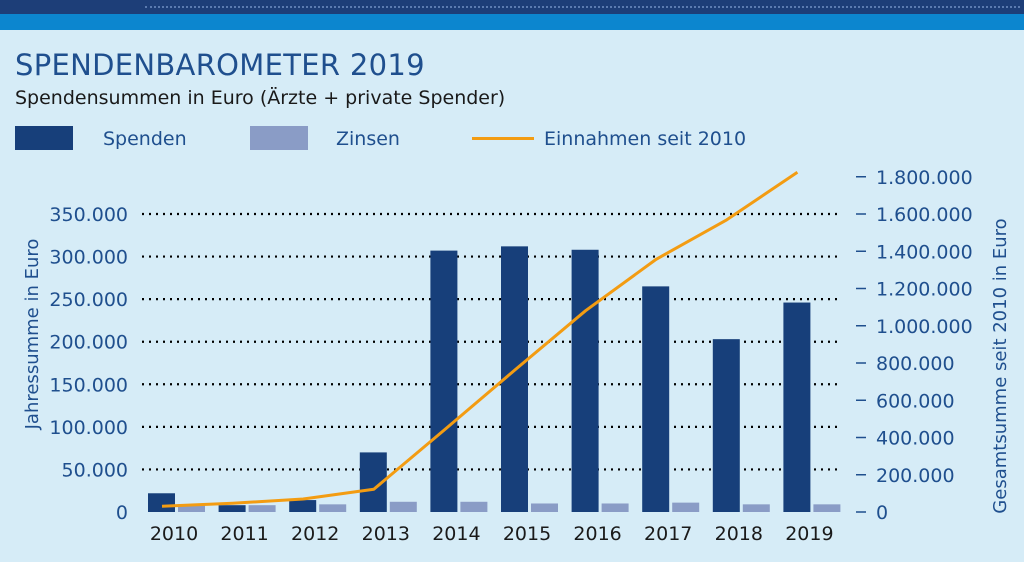 The width and height of the screenshot is (1024, 562). I want to click on y2-tick-label: 0, so click(882, 513).